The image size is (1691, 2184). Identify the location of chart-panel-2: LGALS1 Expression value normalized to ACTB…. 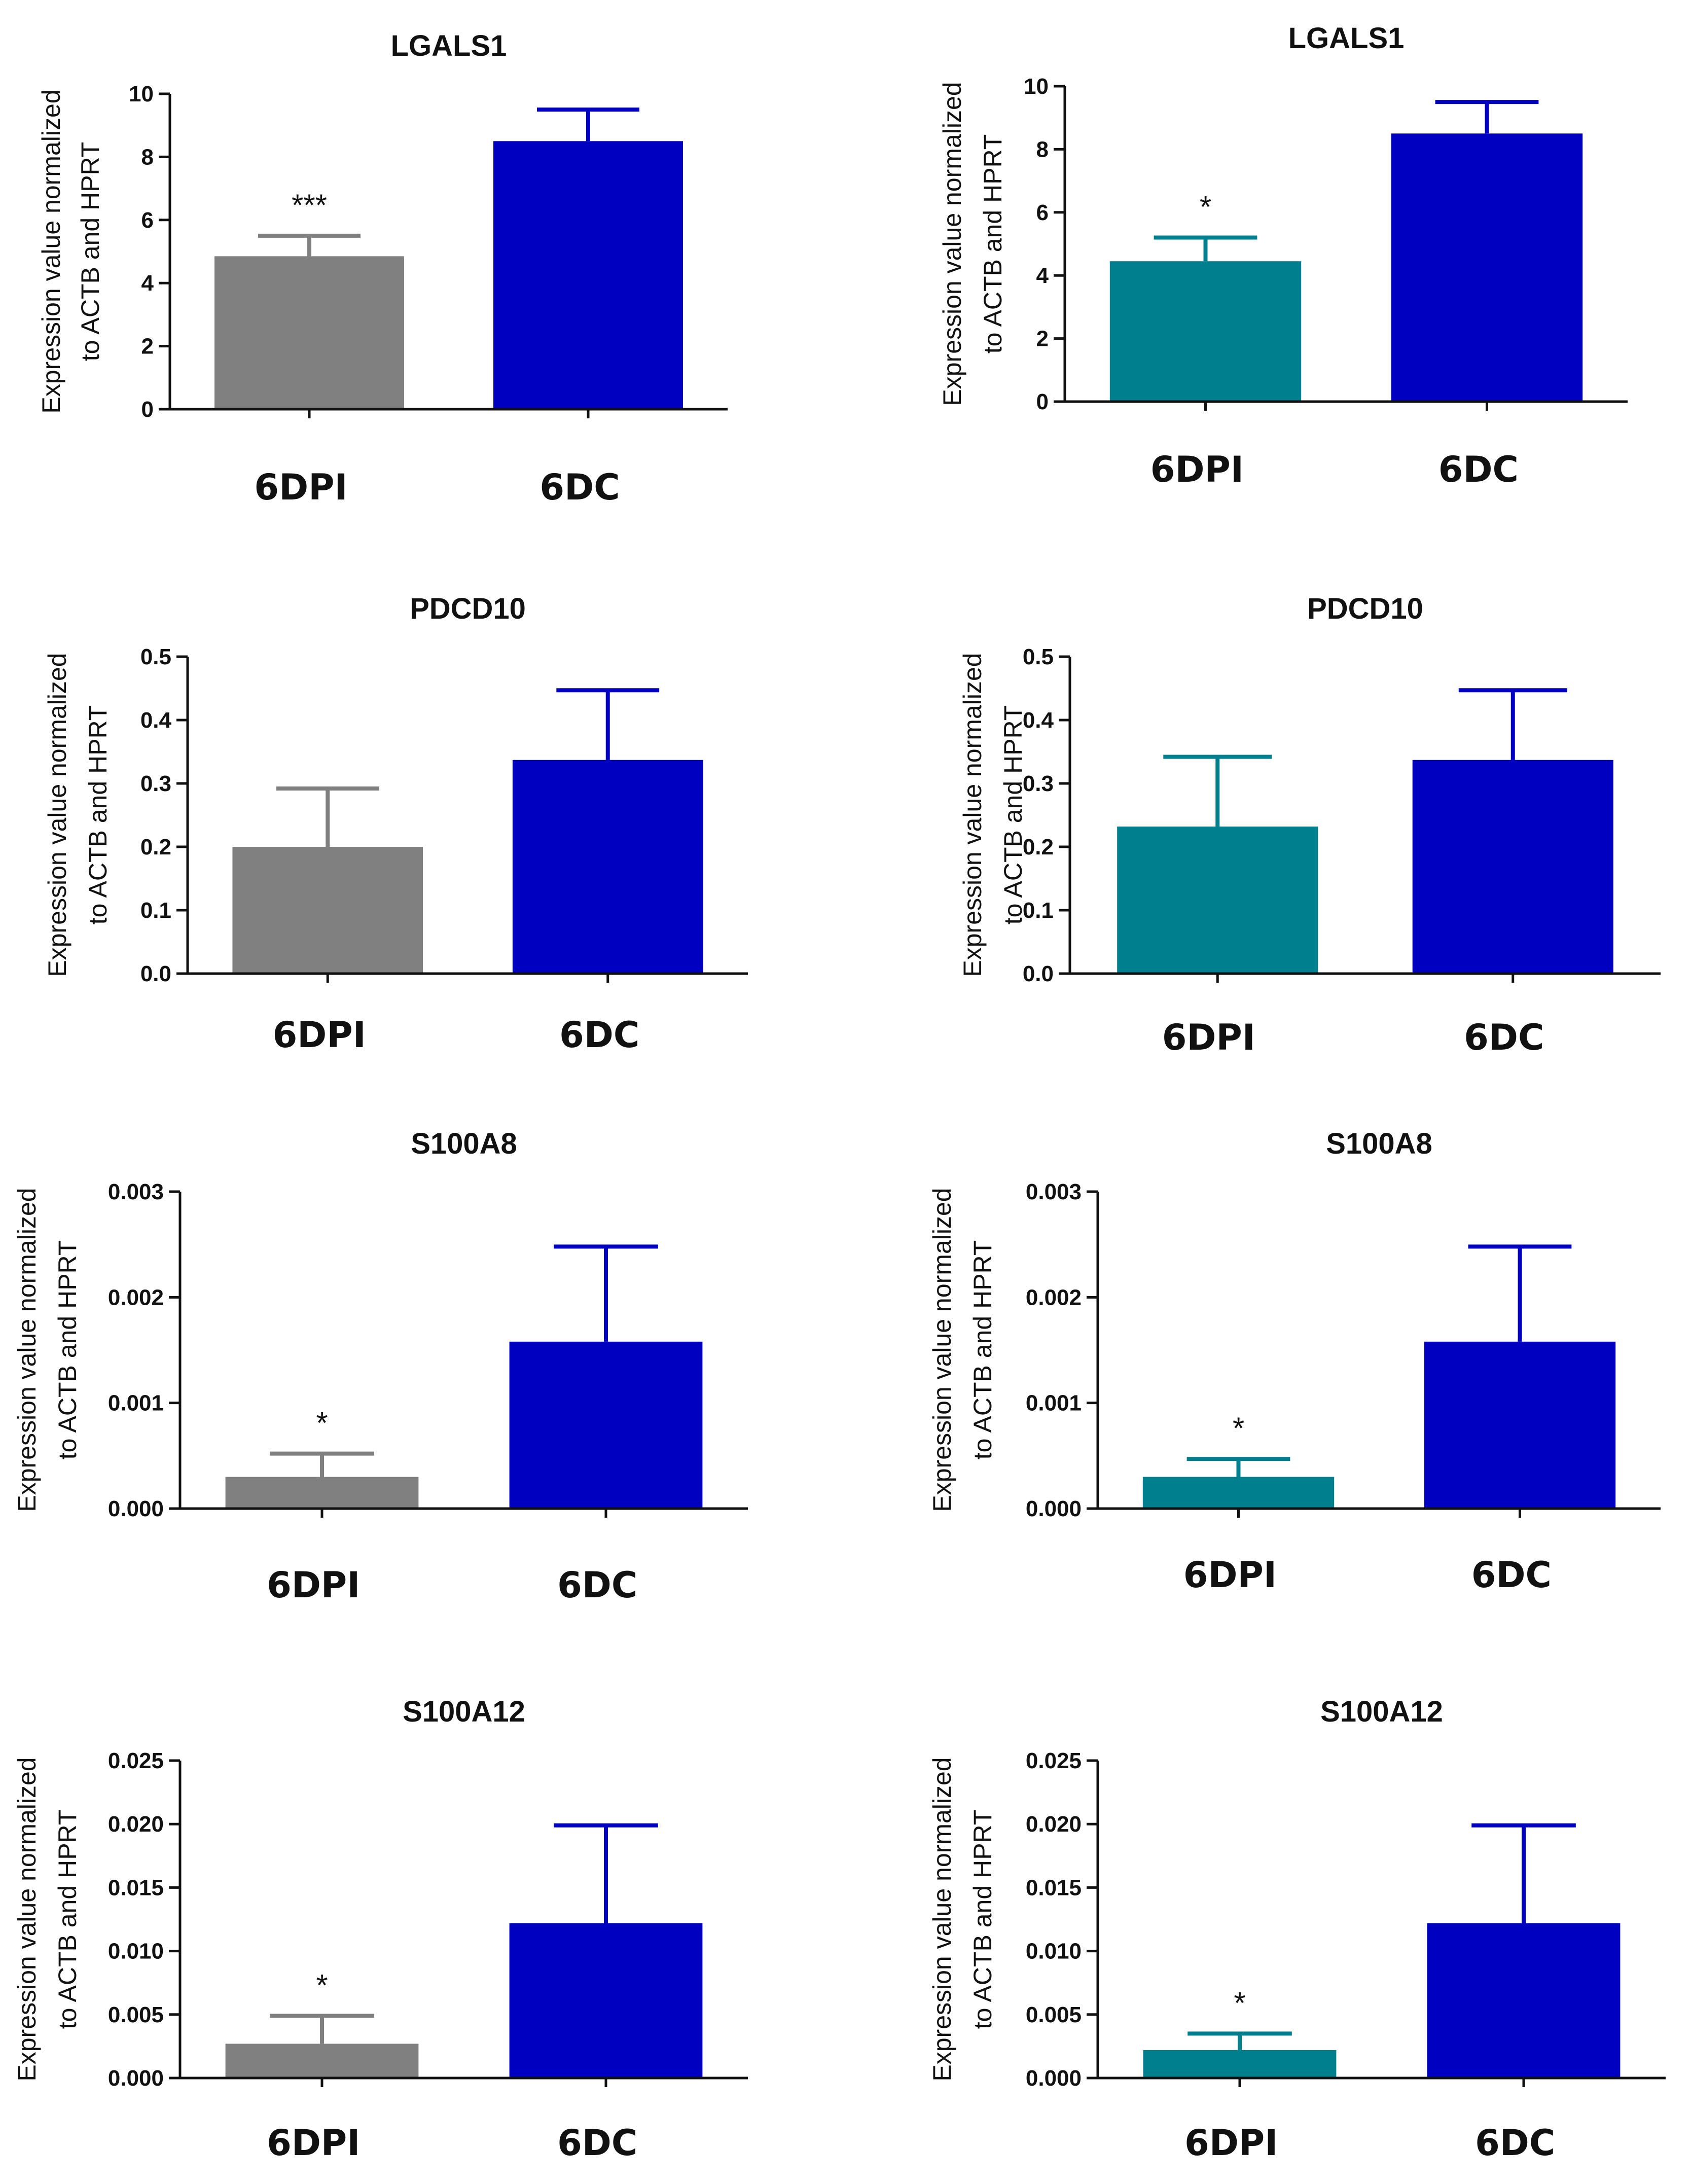
(1283, 256).